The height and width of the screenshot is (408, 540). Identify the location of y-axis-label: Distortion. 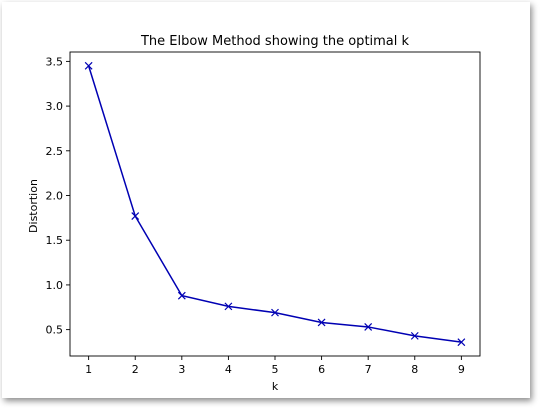
(33, 206).